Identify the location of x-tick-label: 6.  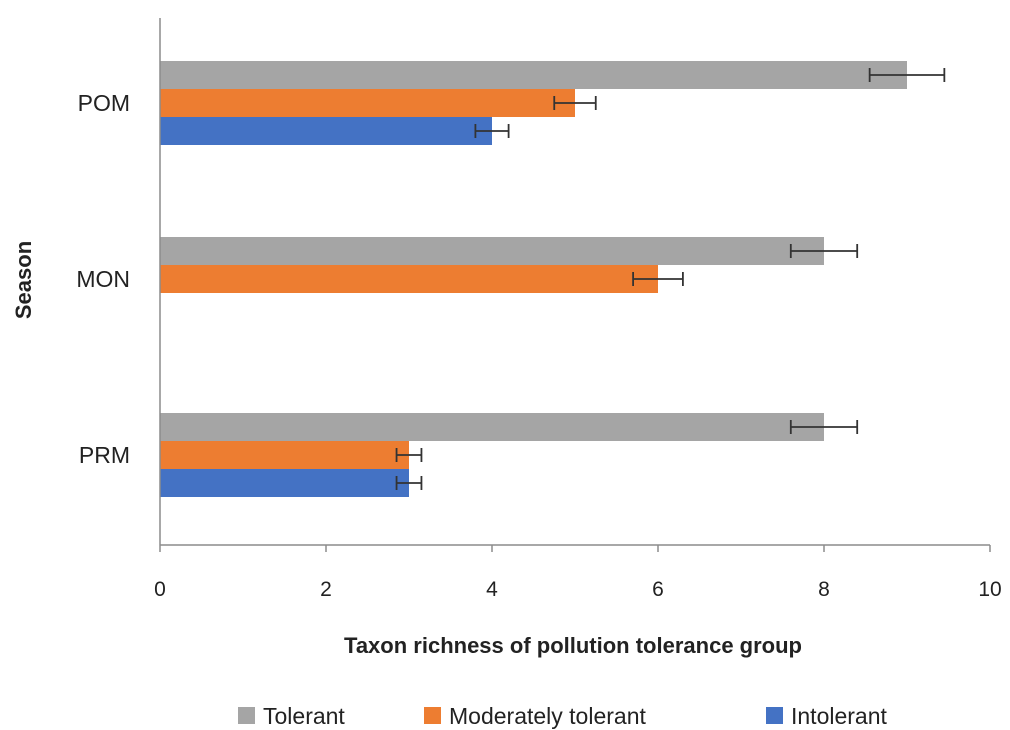
(658, 589).